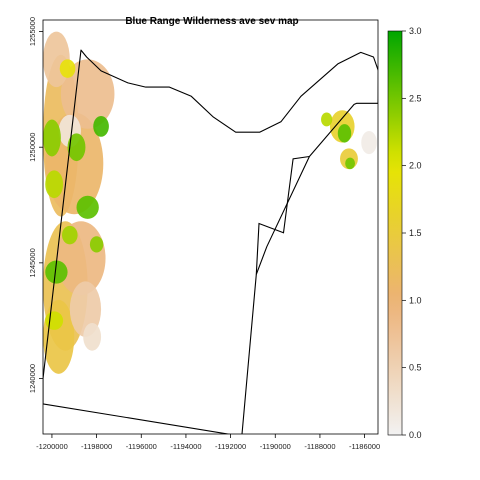 Image resolution: width=480 pixels, height=480 pixels. What do you see at coordinates (415, 368) in the screenshot?
I see `legend-tick-label: 0.5` at bounding box center [415, 368].